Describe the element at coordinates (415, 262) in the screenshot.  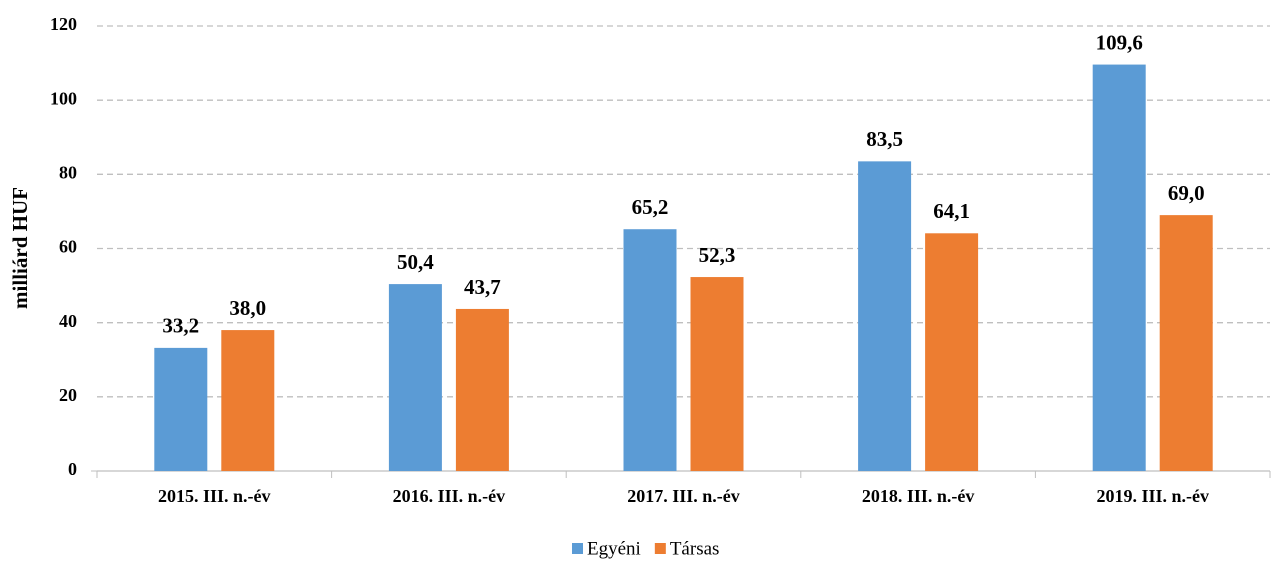
I see `value-label: 50,4` at that location.